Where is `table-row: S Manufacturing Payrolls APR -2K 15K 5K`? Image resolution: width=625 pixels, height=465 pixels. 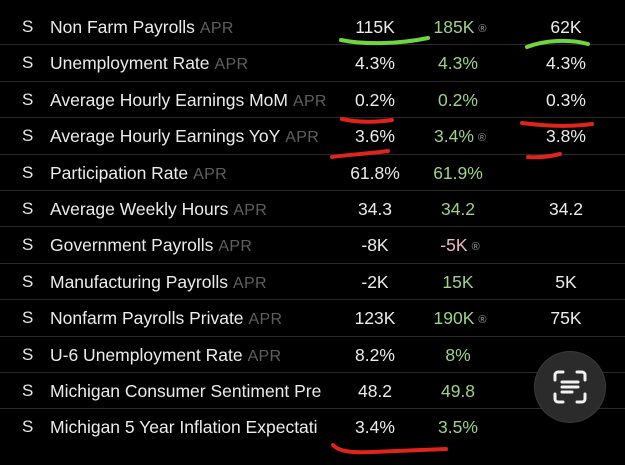 table-row: S Manufacturing Payrolls APR -2K 15K 5K is located at coordinates (312, 282).